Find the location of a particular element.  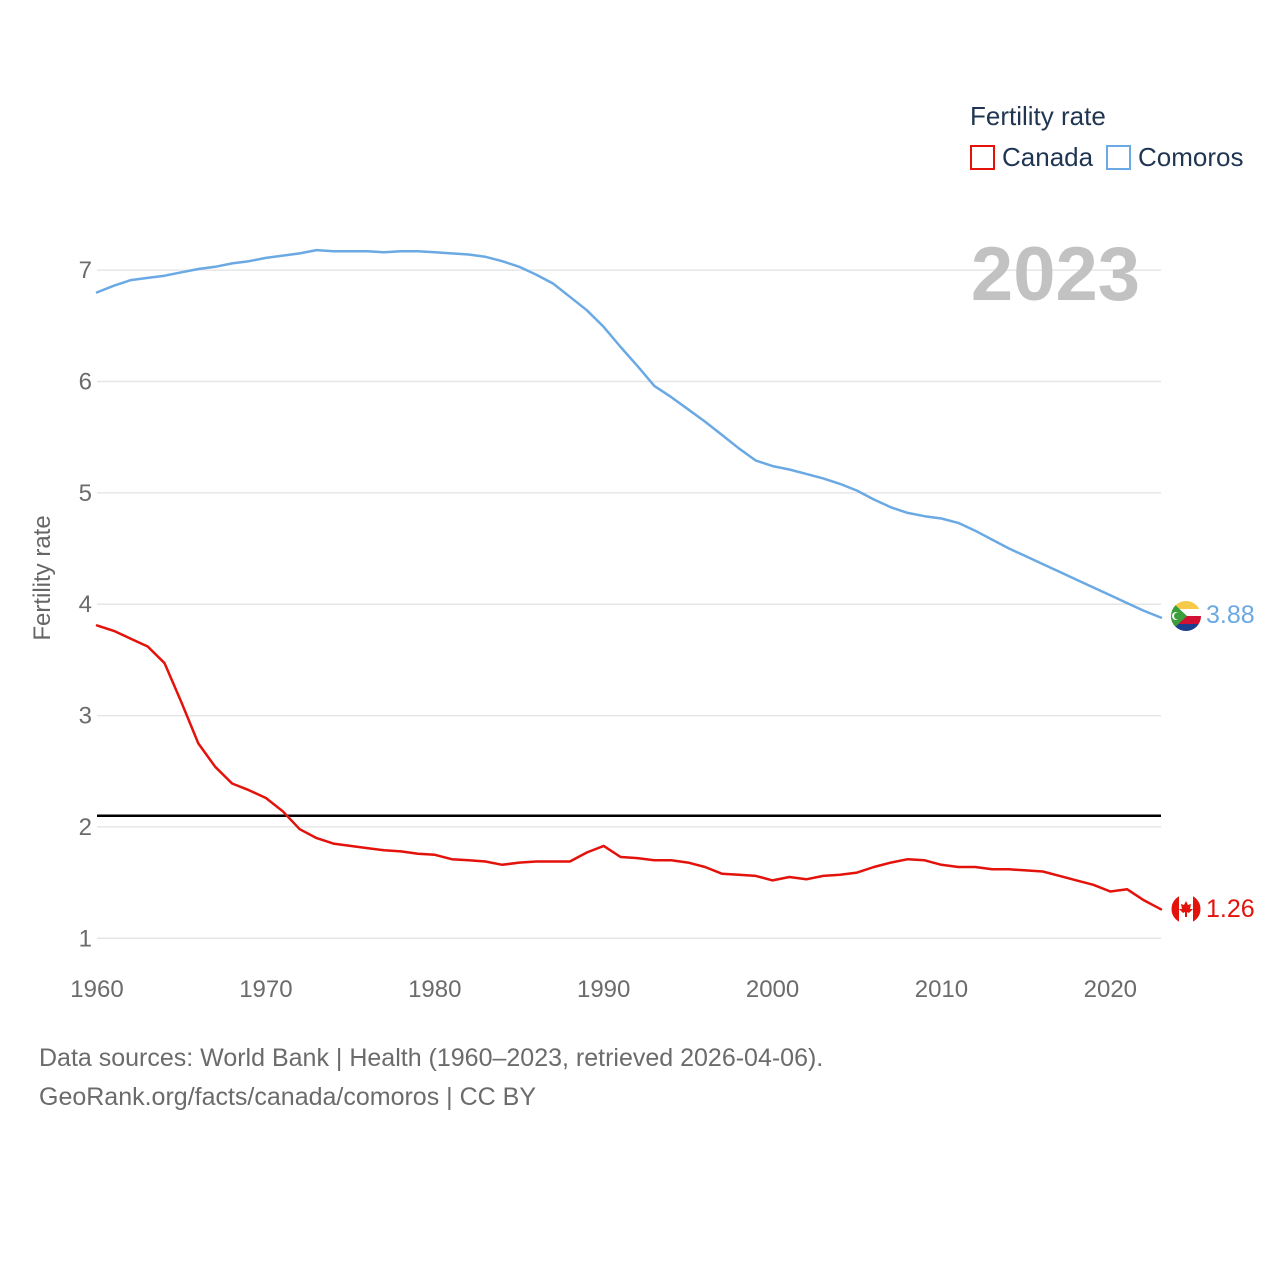

y-tick-label-6: 6 is located at coordinates (85, 381).